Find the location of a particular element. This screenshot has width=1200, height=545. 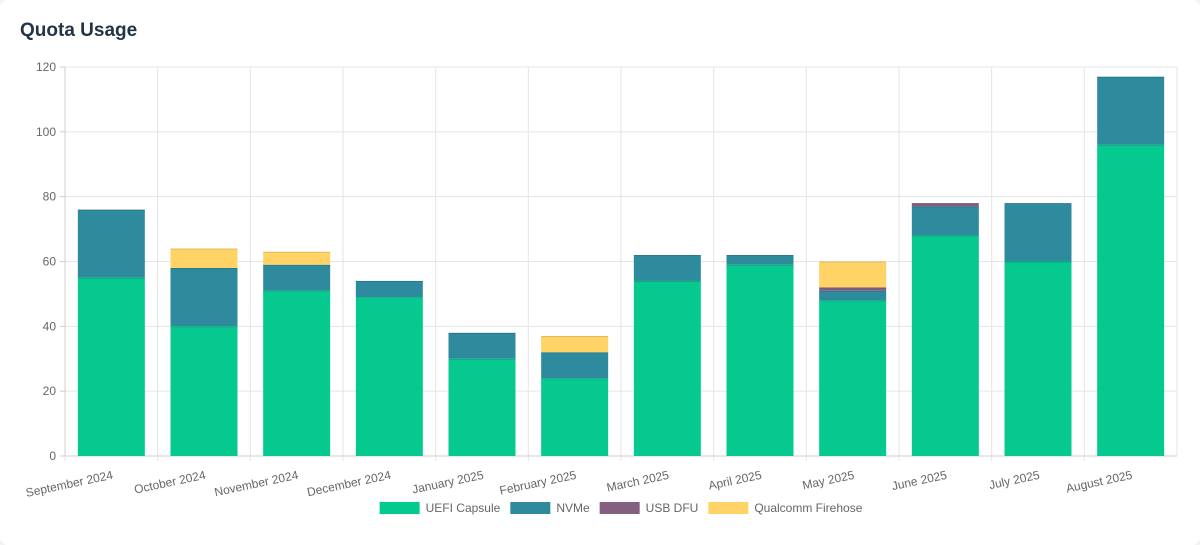

bar-nvme-may-2025 is located at coordinates (853, 295).